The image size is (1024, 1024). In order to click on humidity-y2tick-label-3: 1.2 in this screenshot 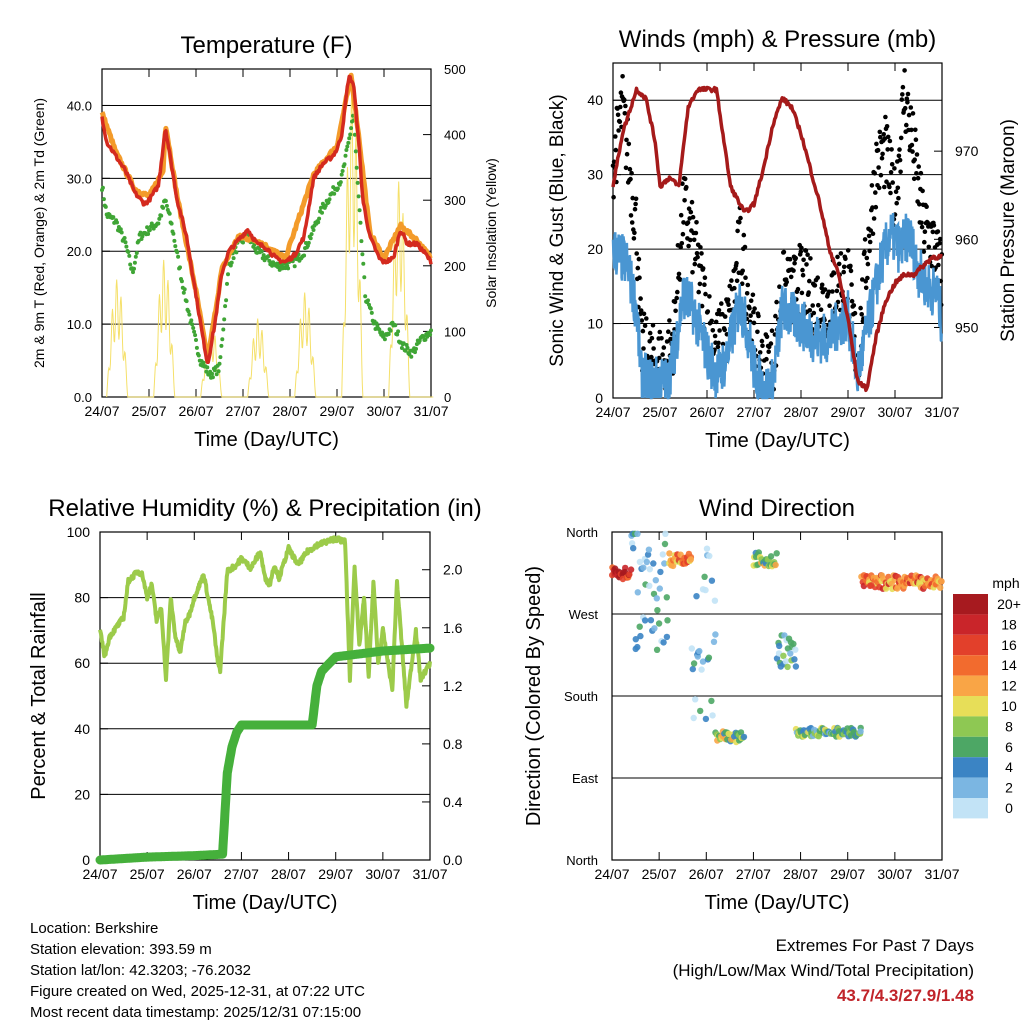, I will do `click(453, 686)`.